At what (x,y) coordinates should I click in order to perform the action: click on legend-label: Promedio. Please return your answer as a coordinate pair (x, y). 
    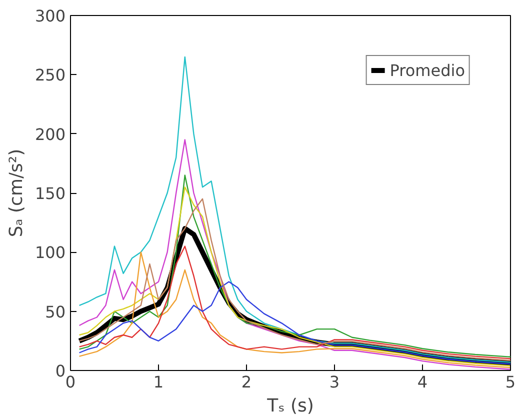
    Looking at the image, I should click on (427, 70).